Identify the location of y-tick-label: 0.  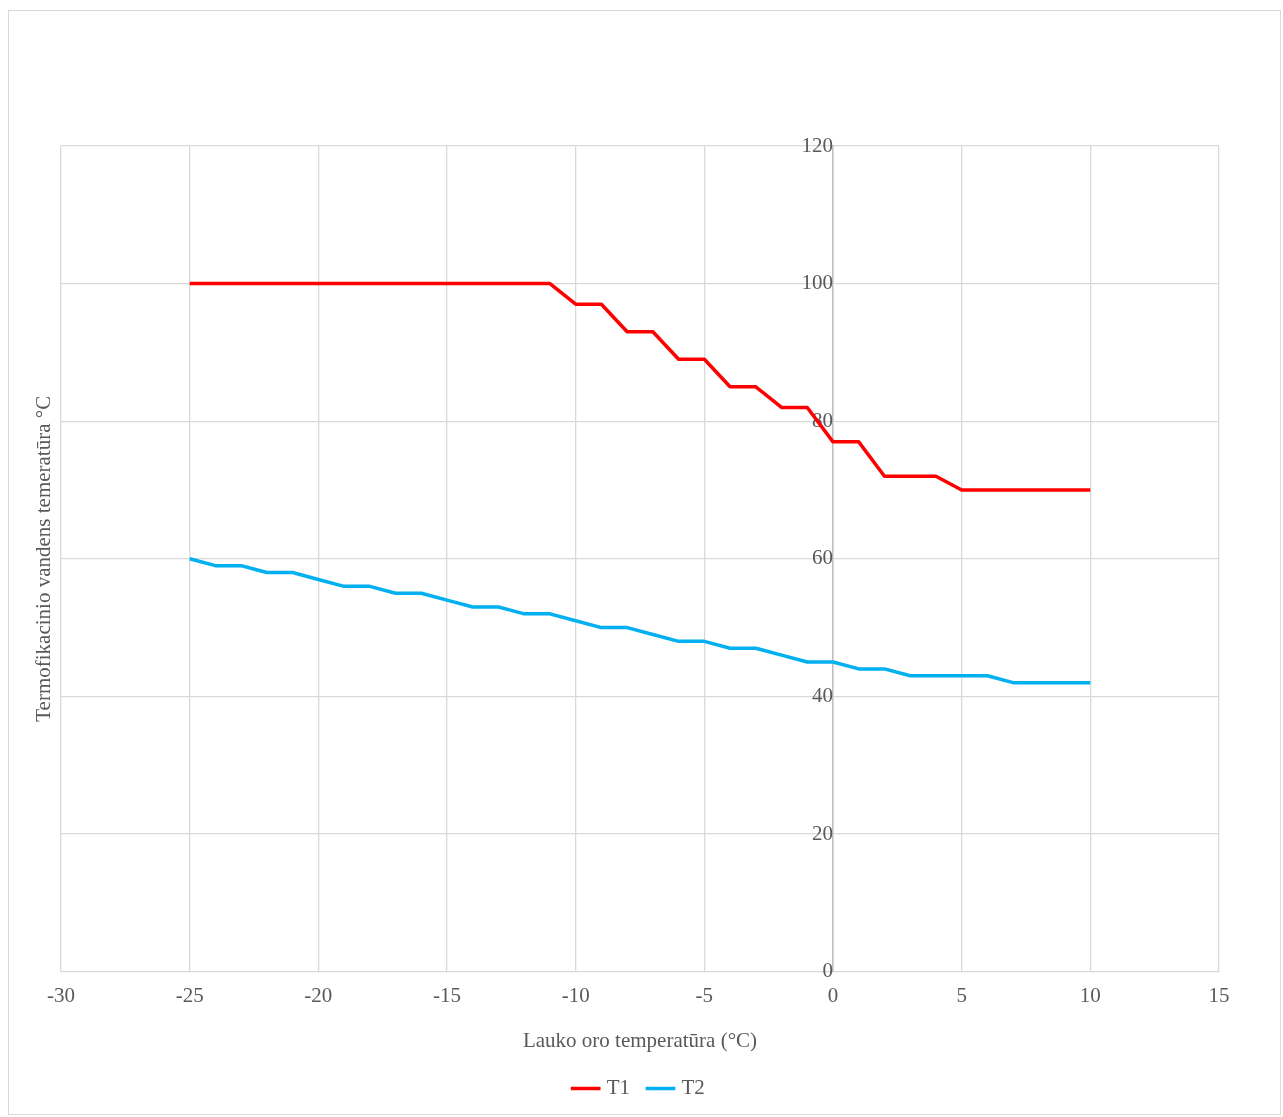
(827, 970).